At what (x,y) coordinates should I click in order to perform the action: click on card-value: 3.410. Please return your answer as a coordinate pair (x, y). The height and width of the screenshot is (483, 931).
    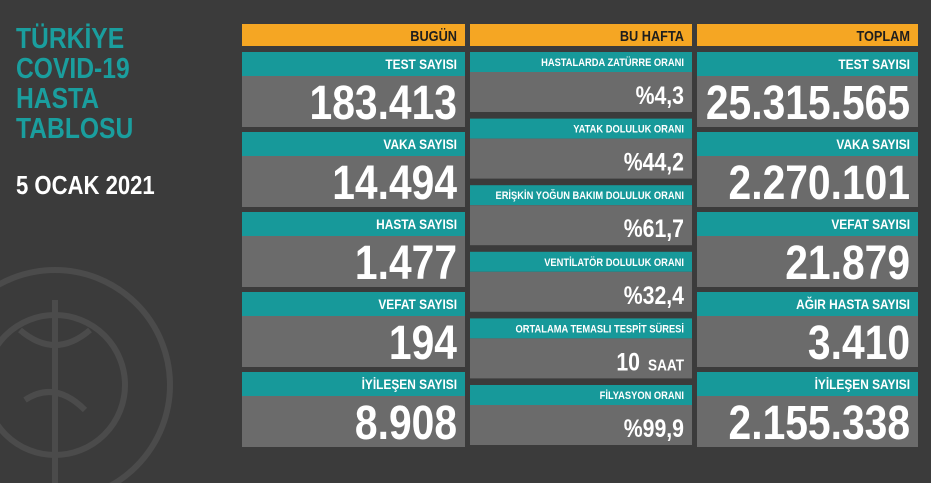
    Looking at the image, I should click on (859, 343).